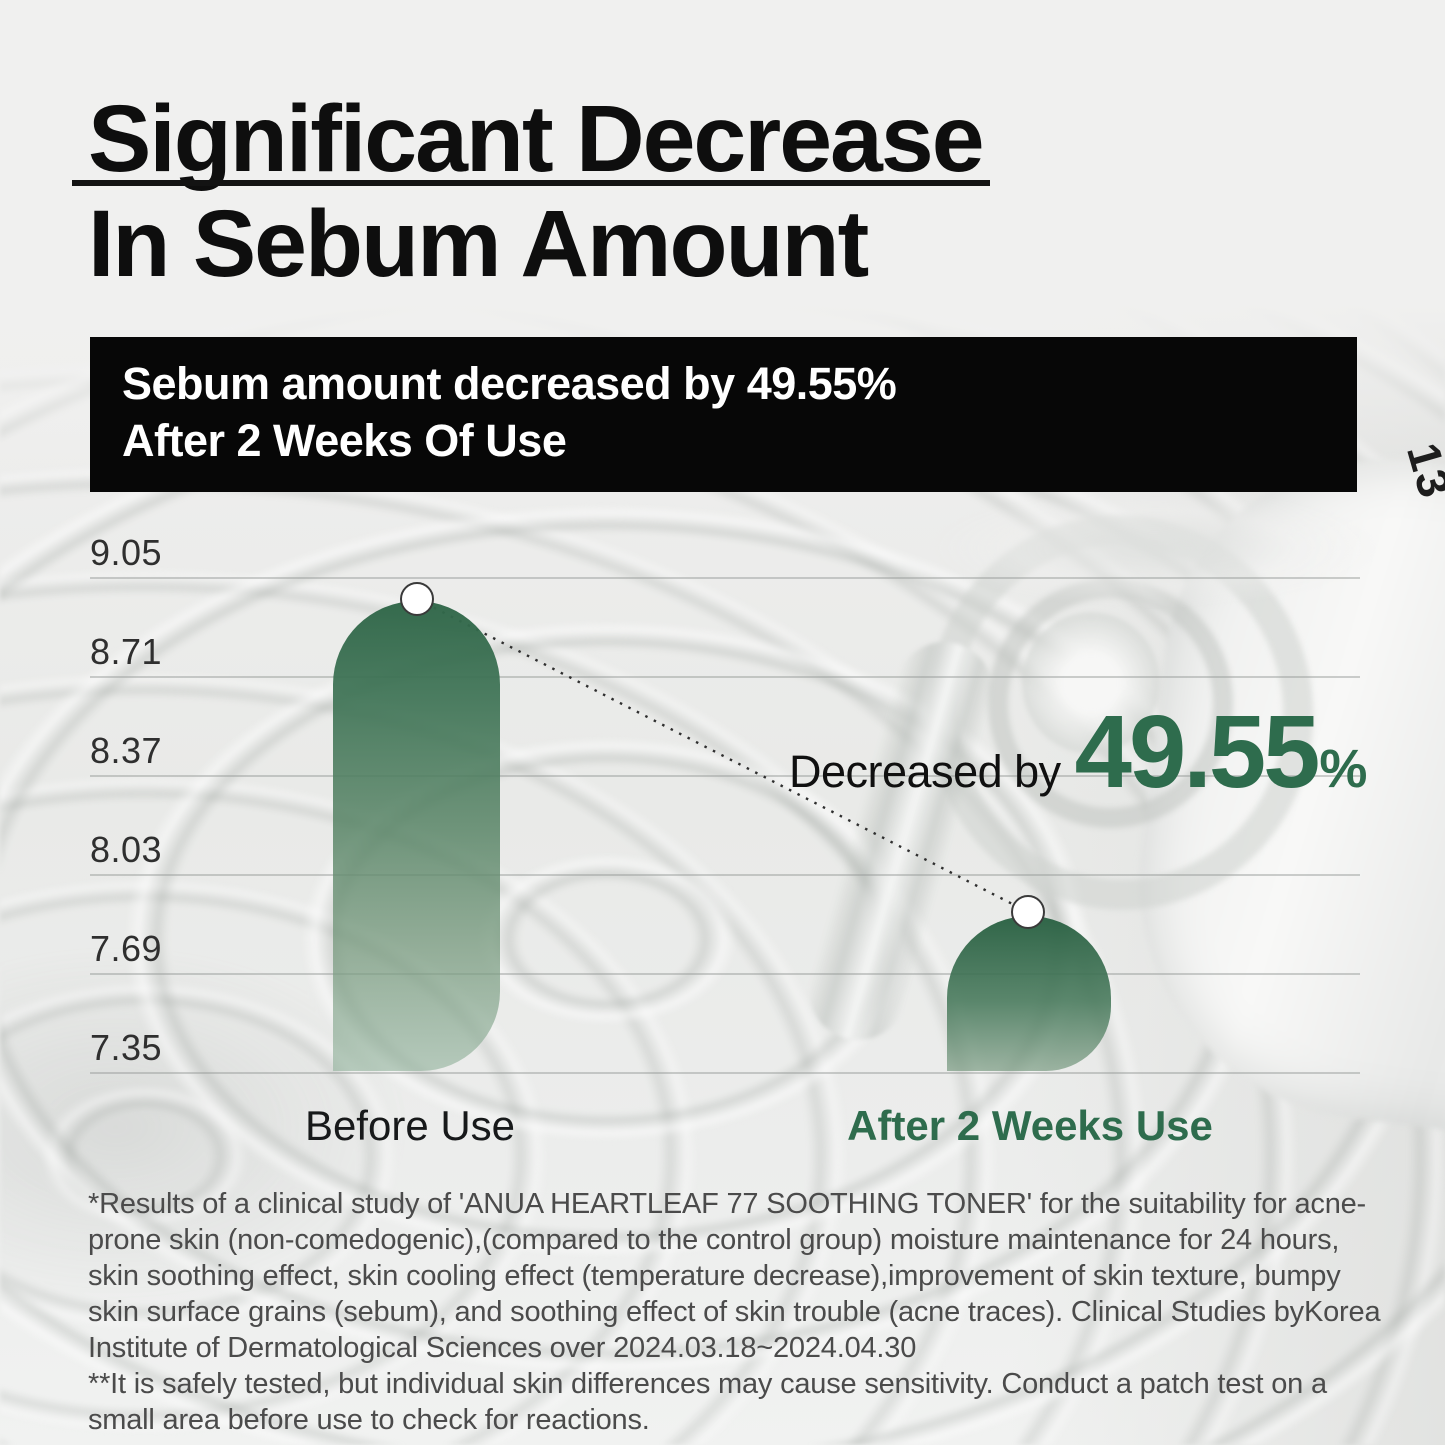 The height and width of the screenshot is (1445, 1445). Describe the element at coordinates (725, 974) in the screenshot. I see `gridline-7.69` at that location.